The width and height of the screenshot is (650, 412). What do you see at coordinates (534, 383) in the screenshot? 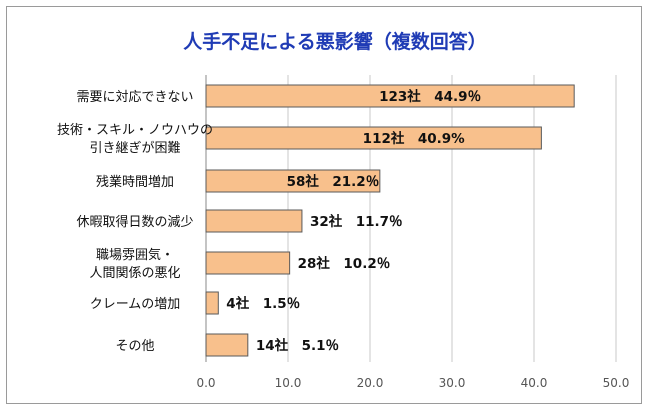
I see `x-tick-label: 40.0` at bounding box center [534, 383].